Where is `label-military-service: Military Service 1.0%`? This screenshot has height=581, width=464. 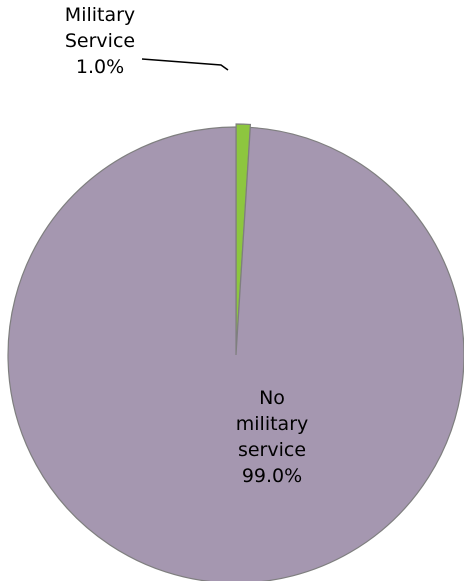 label-military-service: Military Service 1.0% is located at coordinates (100, 41).